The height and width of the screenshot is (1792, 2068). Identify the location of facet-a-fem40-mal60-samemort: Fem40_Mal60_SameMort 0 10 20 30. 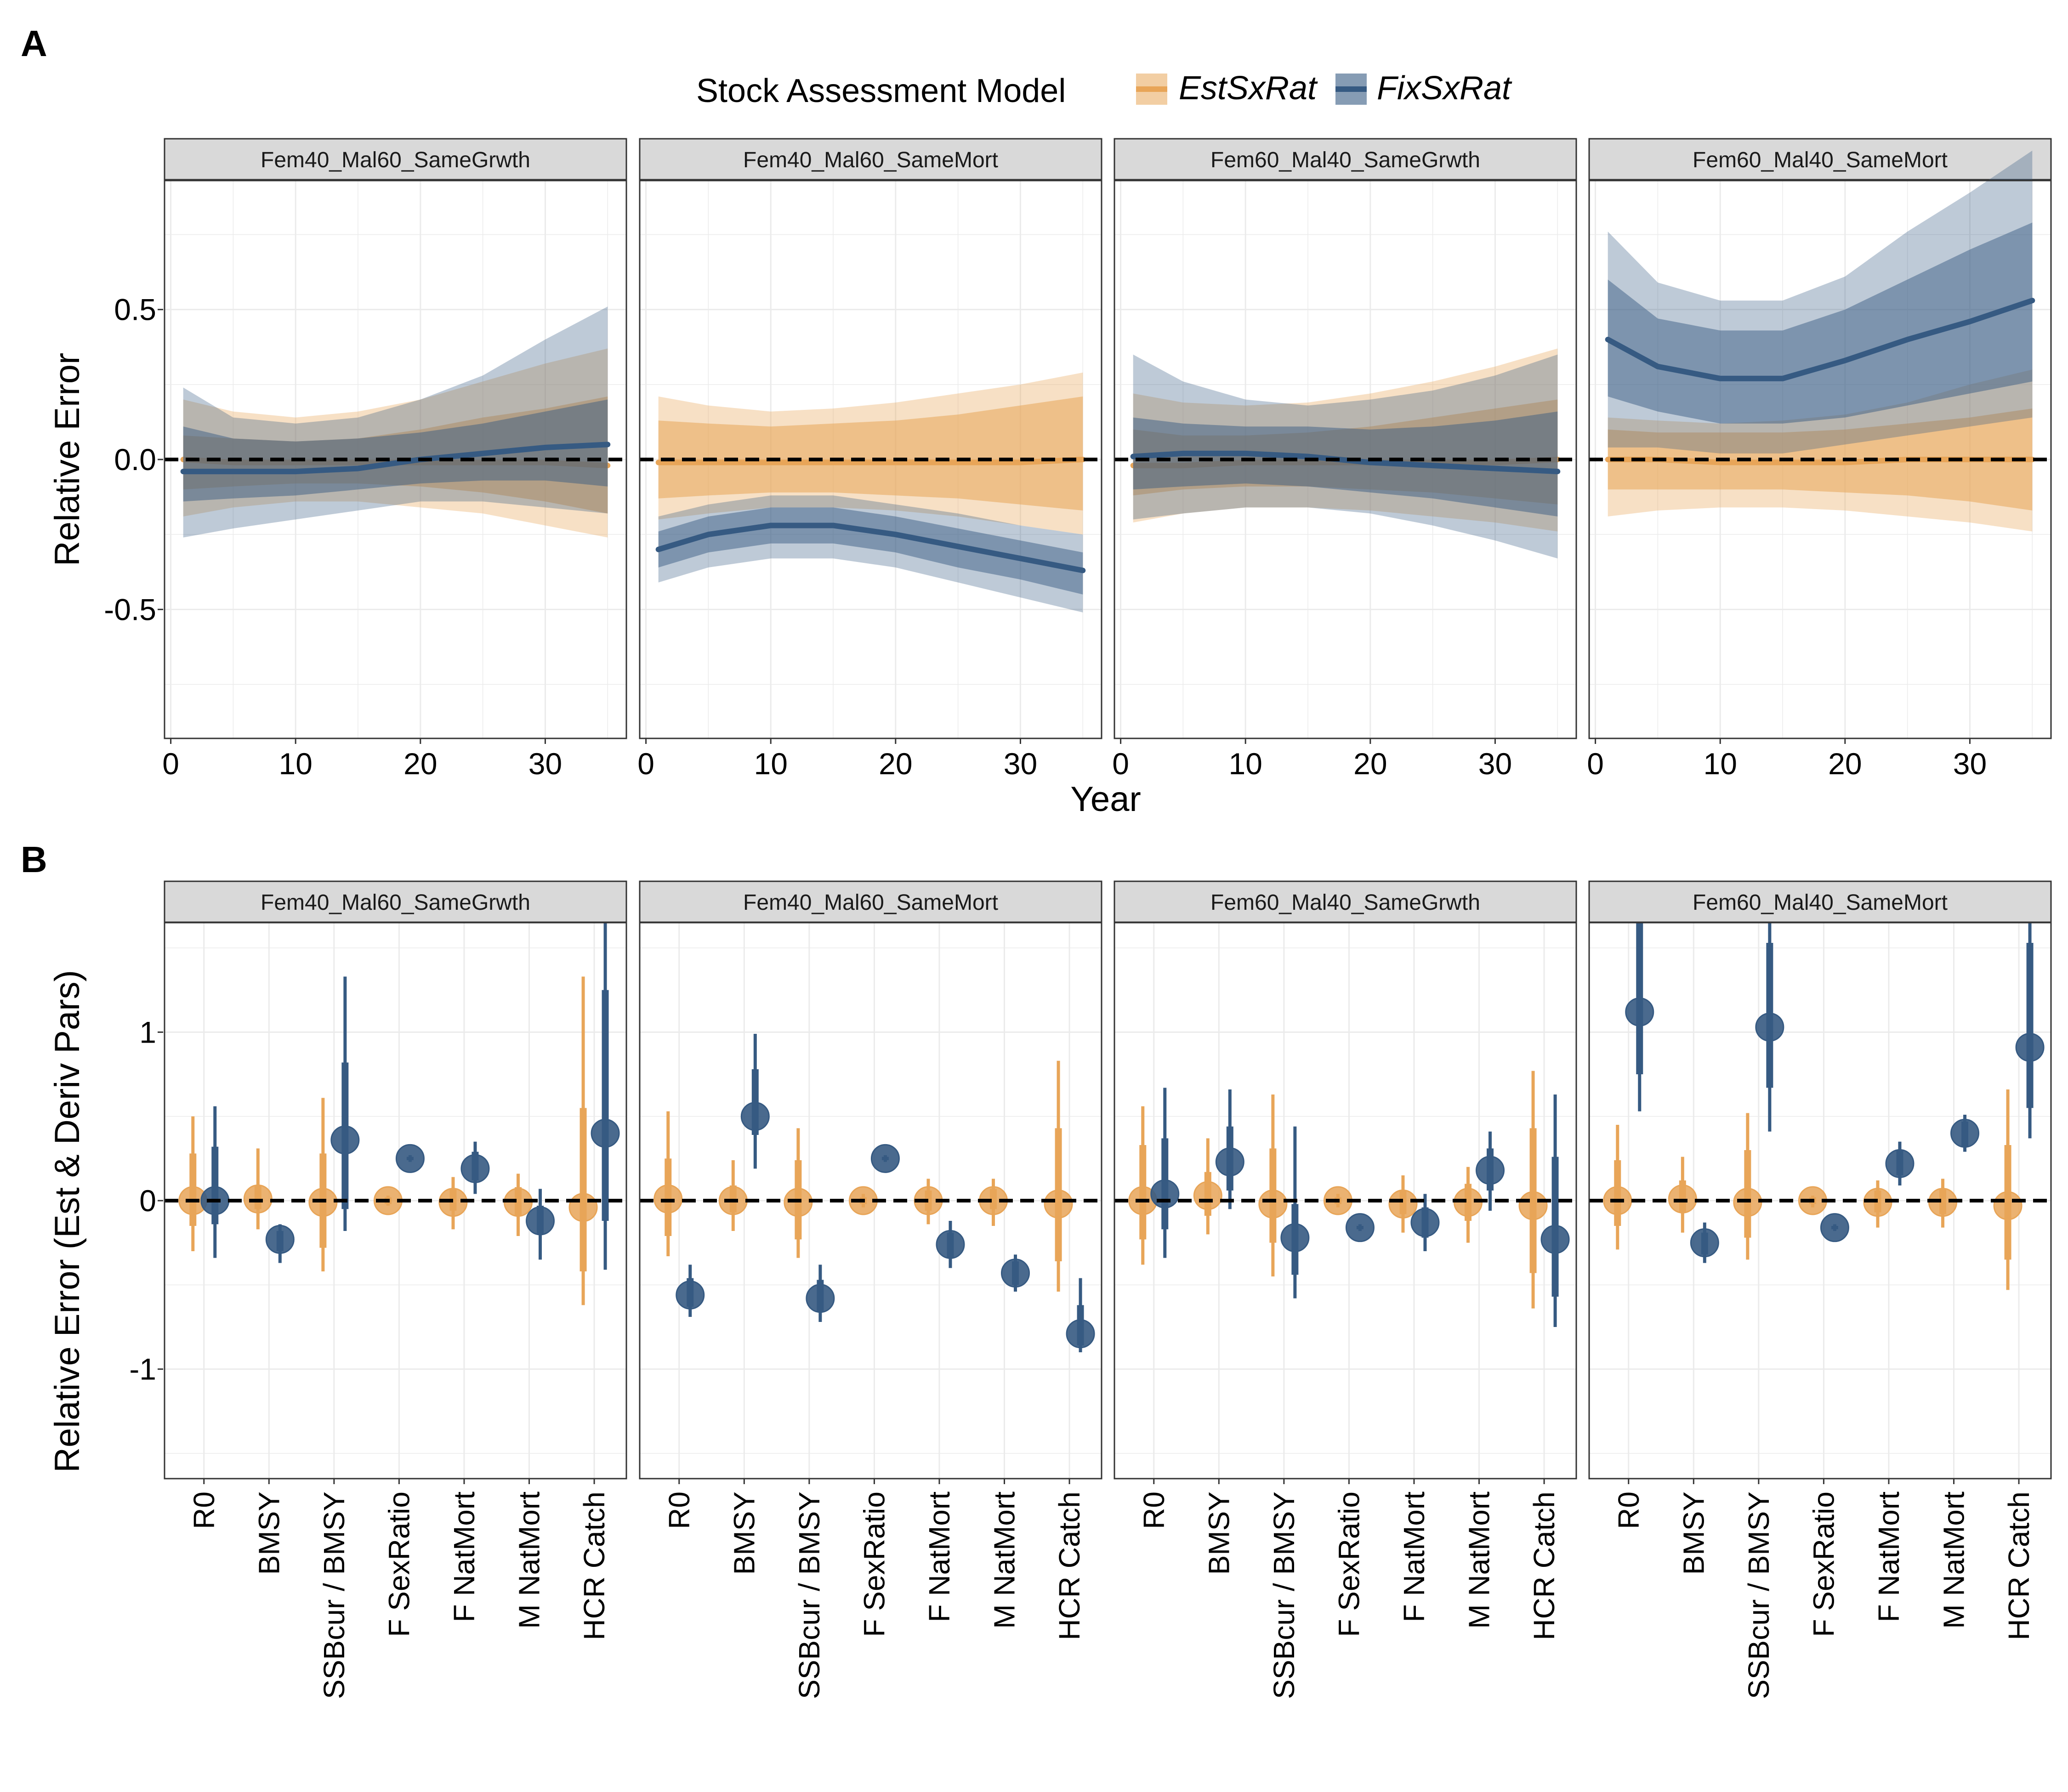
(869, 459).